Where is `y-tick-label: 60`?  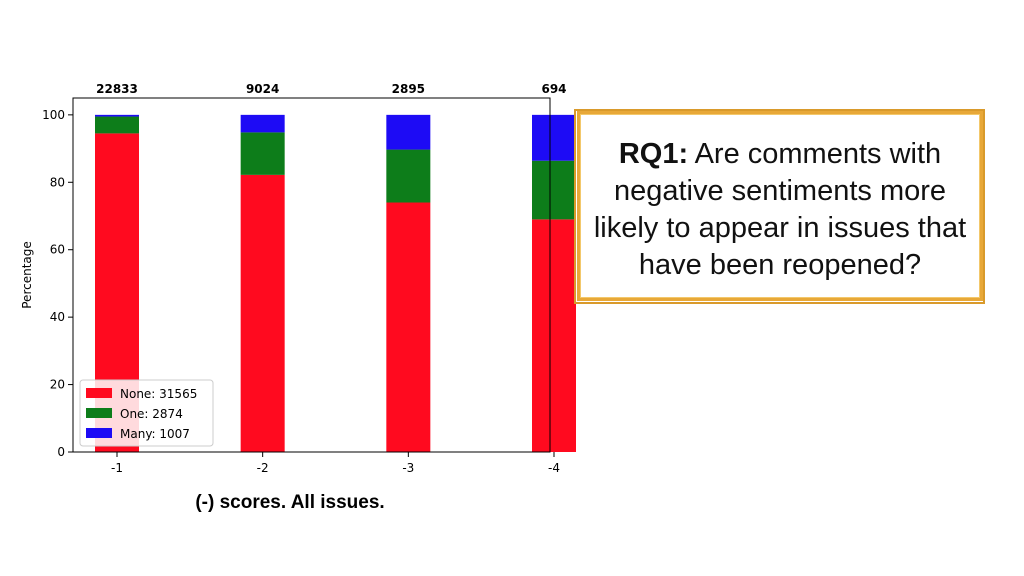
y-tick-label: 60 is located at coordinates (57, 250).